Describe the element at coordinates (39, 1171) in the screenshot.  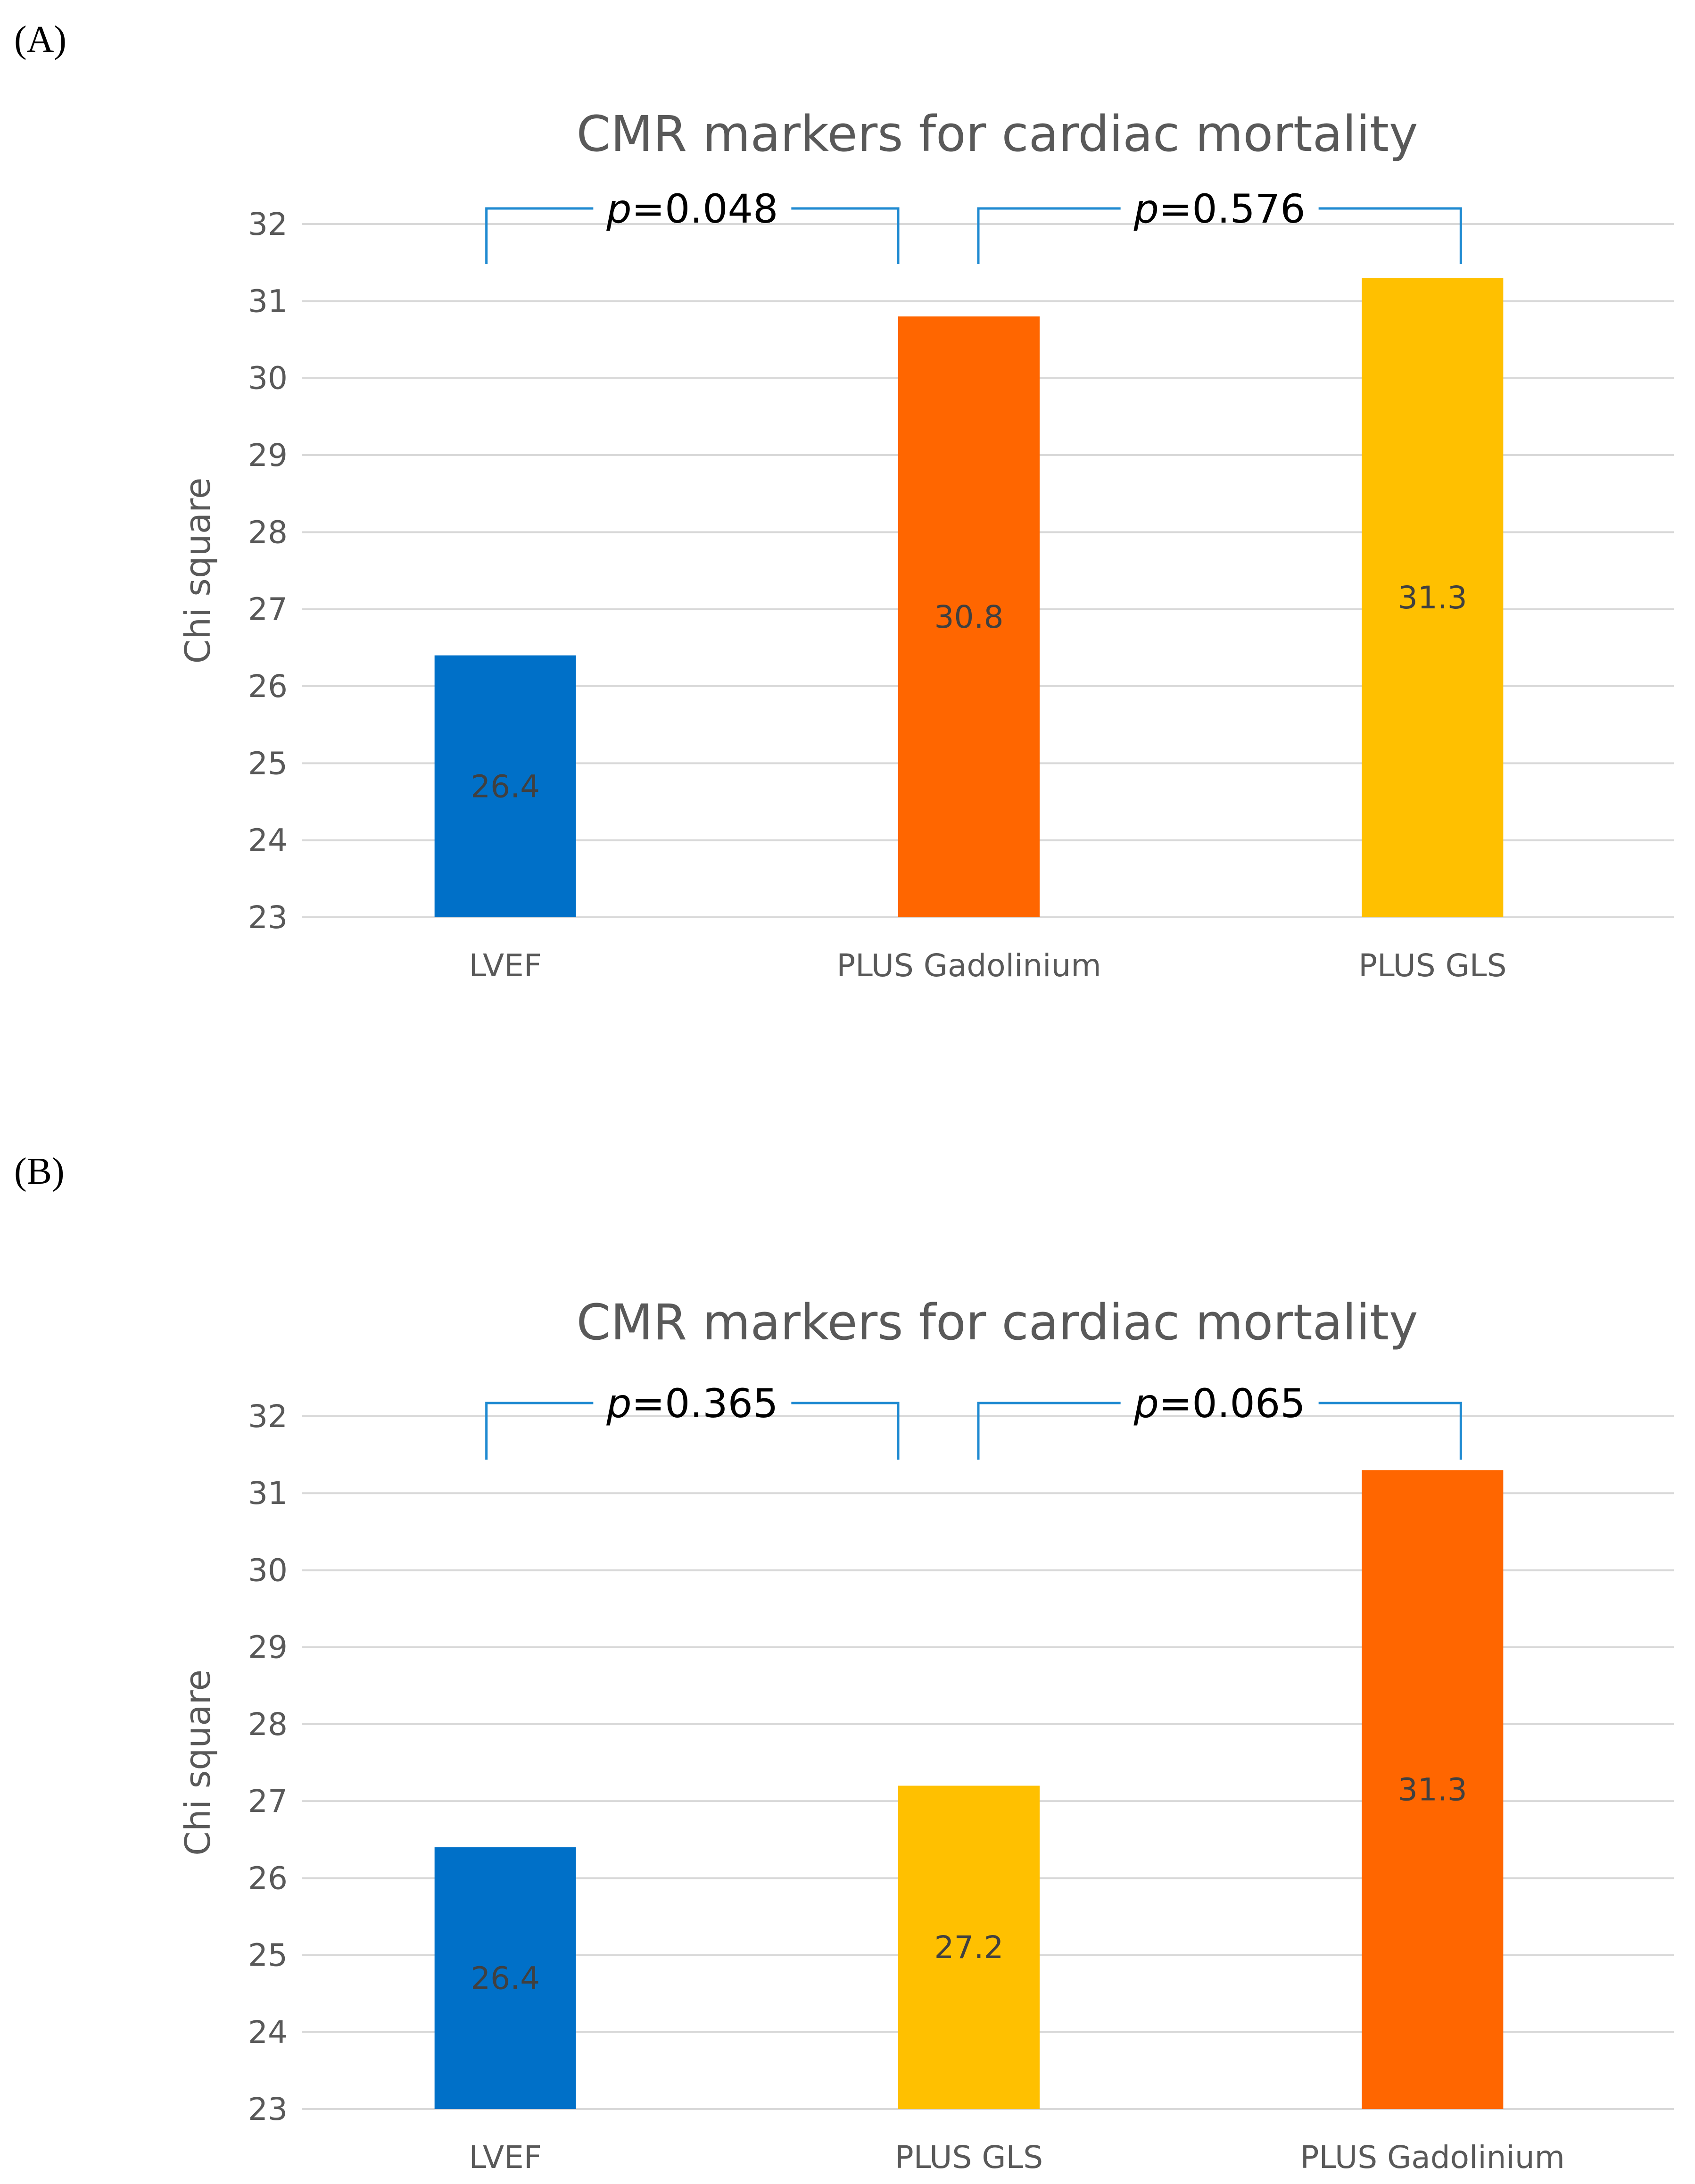
I see `panel-label: (B)` at that location.